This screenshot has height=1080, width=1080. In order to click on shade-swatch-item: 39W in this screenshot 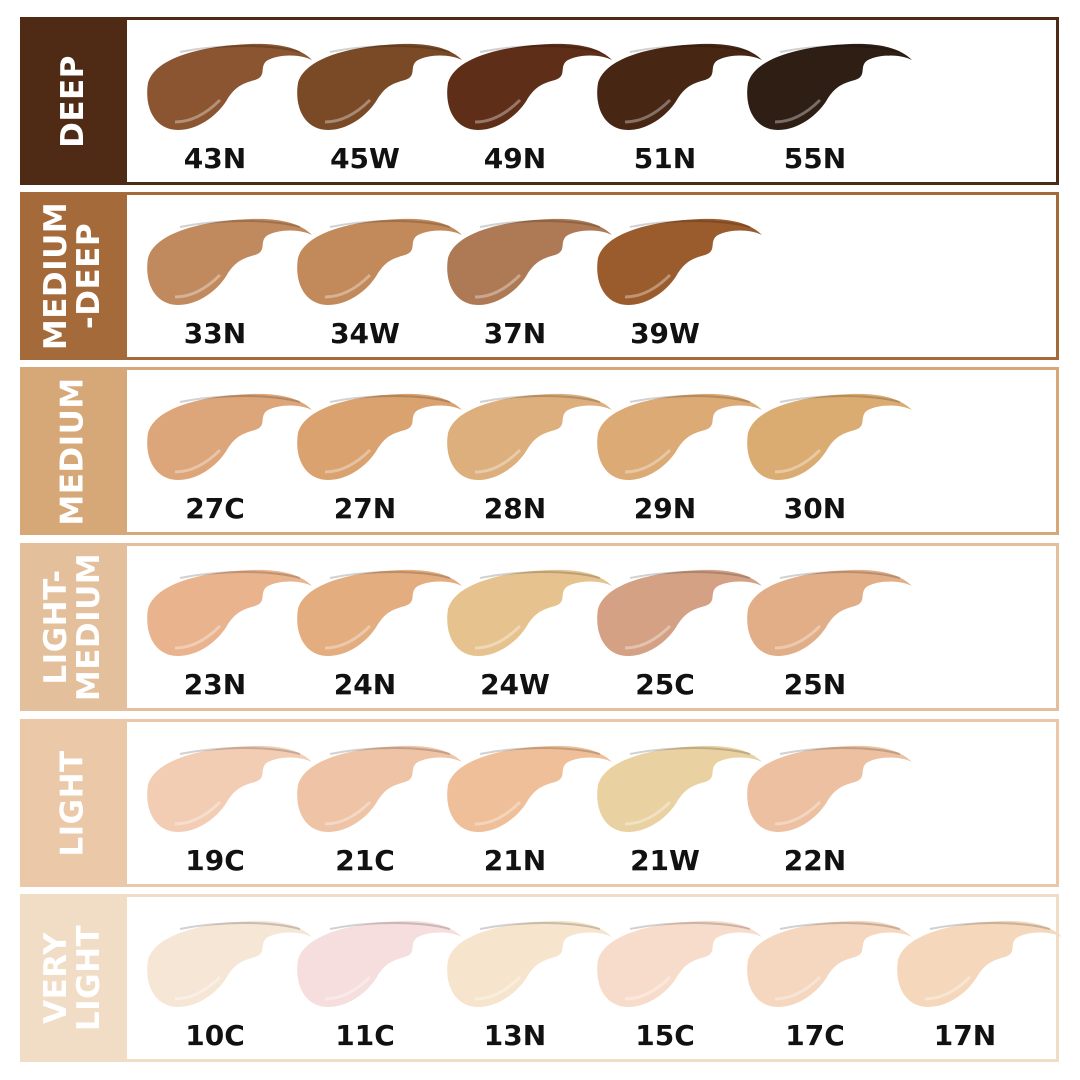, I will do `click(677, 288)`.